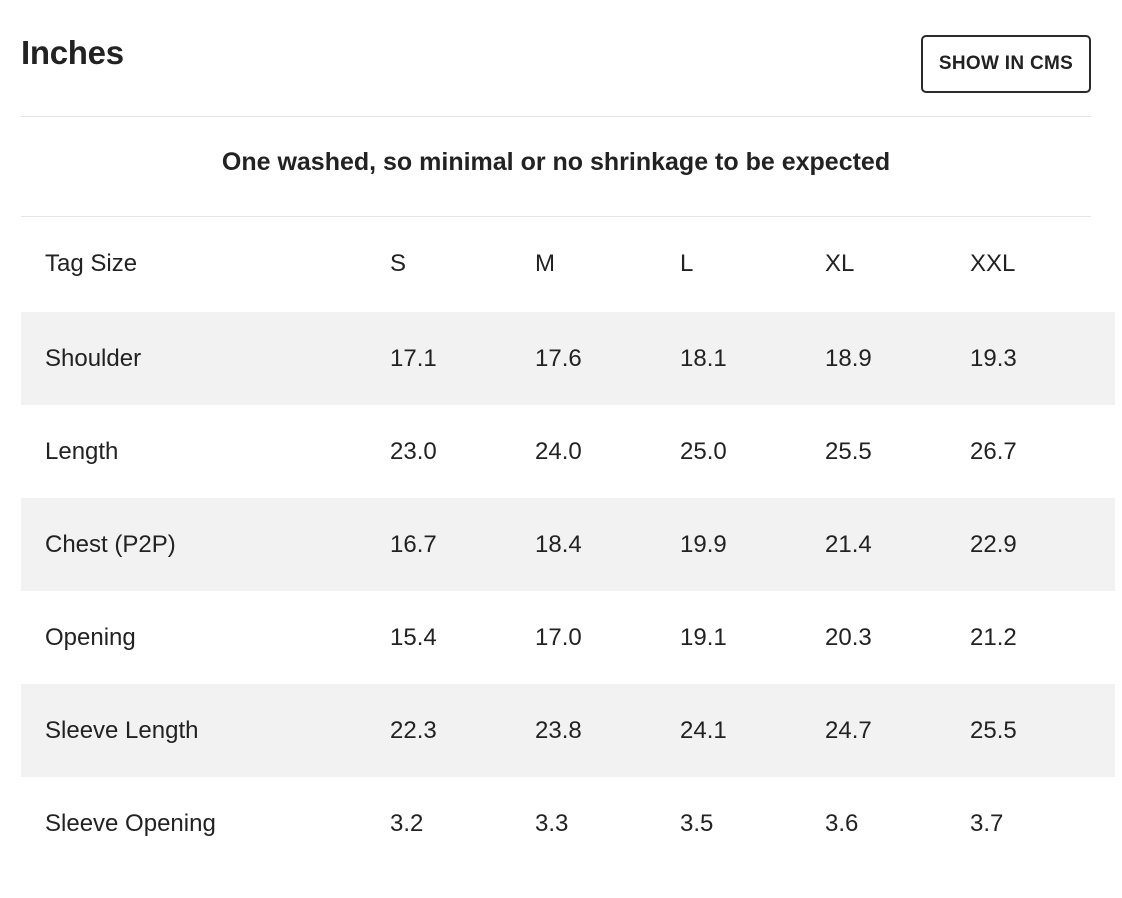 The width and height of the screenshot is (1122, 898). I want to click on size-header-s: S, so click(398, 263).